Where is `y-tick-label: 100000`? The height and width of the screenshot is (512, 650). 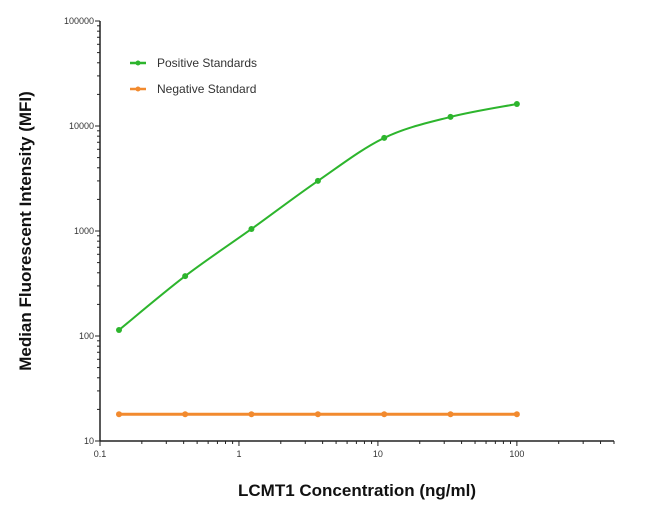
y-tick-label: 100000 is located at coordinates (79, 21).